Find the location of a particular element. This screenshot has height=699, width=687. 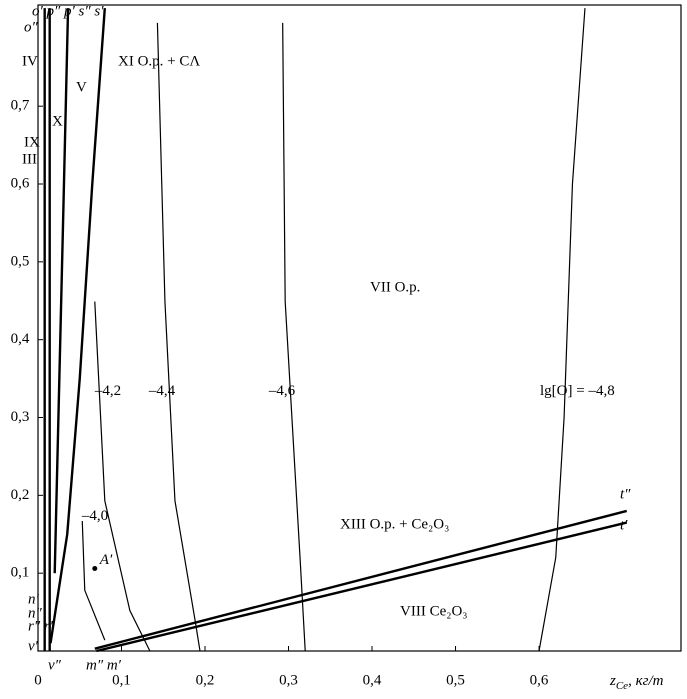

isoline-label: lg[O] = –4,8 is located at coordinates (577, 391).